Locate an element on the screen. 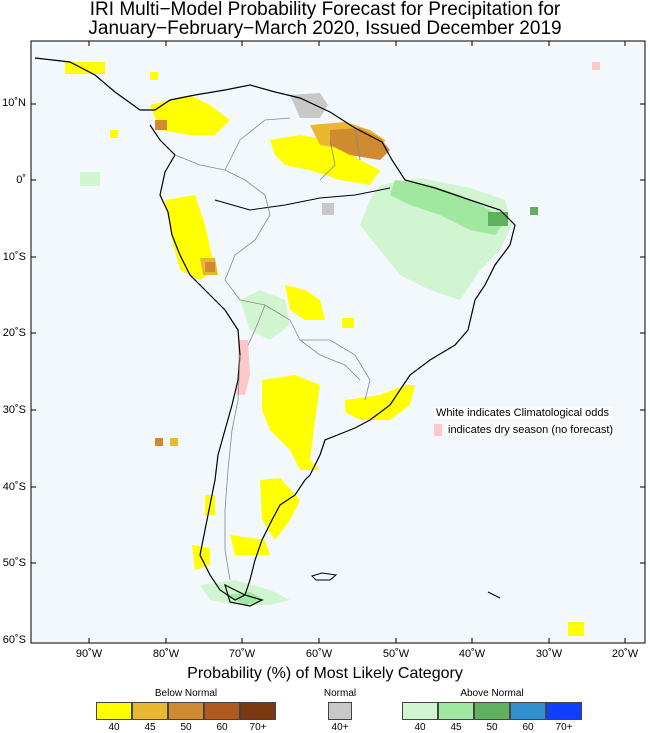 The width and height of the screenshot is (650, 733). tick-above-50: 50 is located at coordinates (492, 727).